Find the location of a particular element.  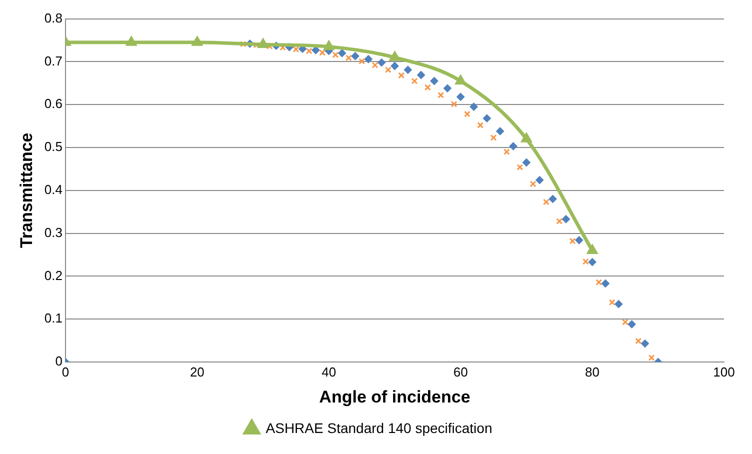

y-tick-label: 0.2 is located at coordinates (53, 275).